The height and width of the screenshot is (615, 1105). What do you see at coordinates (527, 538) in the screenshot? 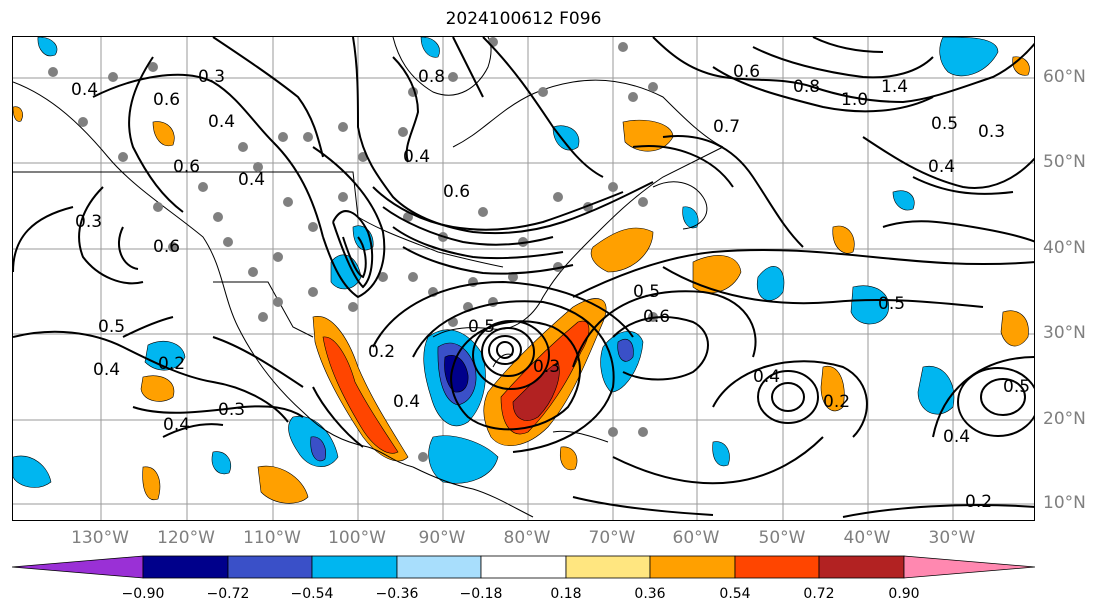
I see `lon-label: 80°W` at bounding box center [527, 538].